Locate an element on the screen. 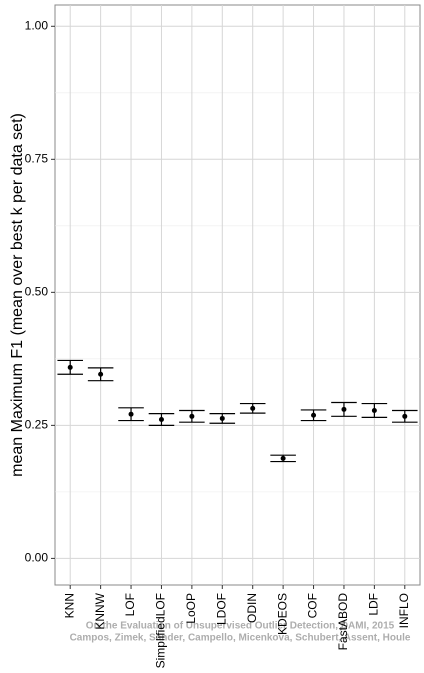 The height and width of the screenshot is (673, 424). x-tick-label: ODIN is located at coordinates (252, 608).